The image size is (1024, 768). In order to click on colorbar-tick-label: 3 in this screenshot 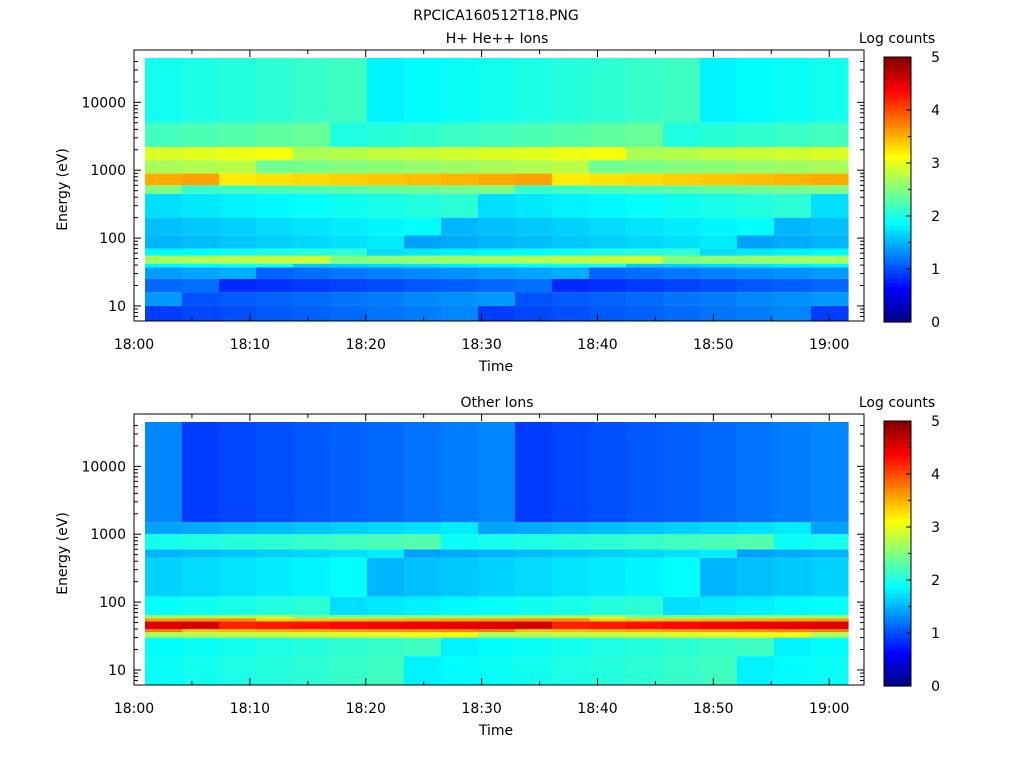, I will do `click(935, 164)`.